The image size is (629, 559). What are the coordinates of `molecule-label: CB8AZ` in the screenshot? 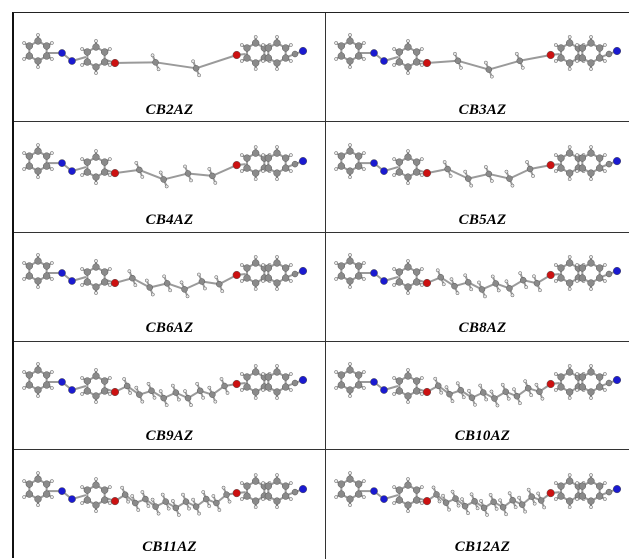 It's located at (482, 328).